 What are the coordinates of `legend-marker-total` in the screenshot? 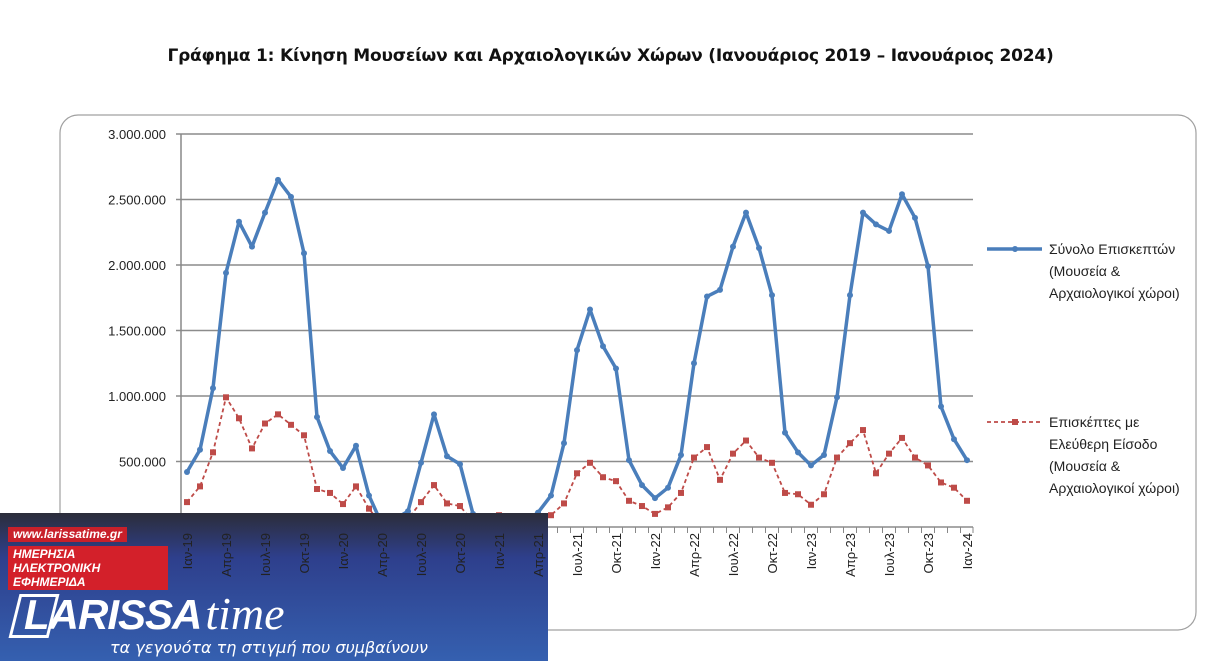 It's located at (1015, 249).